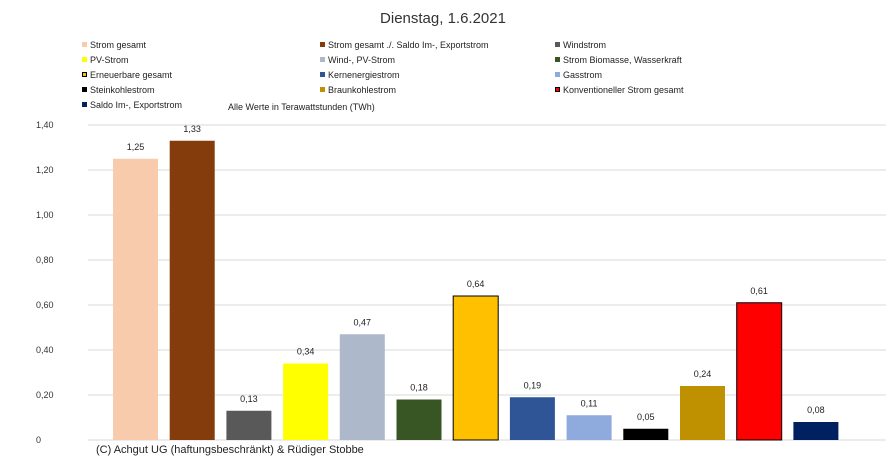 This screenshot has height=464, width=886. What do you see at coordinates (589, 403) in the screenshot?
I see `data-label: 0,11` at bounding box center [589, 403].